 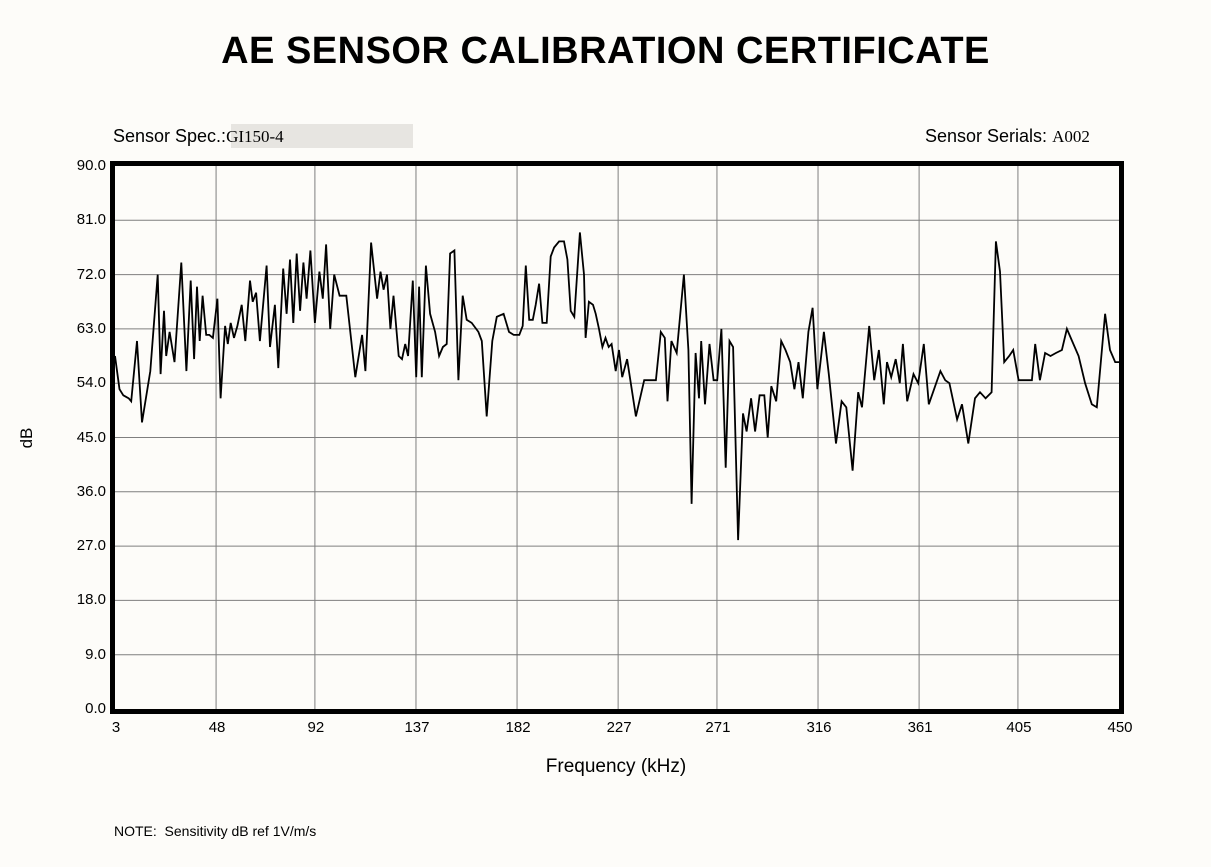 I want to click on x-tick-label: 227, so click(x=619, y=727).